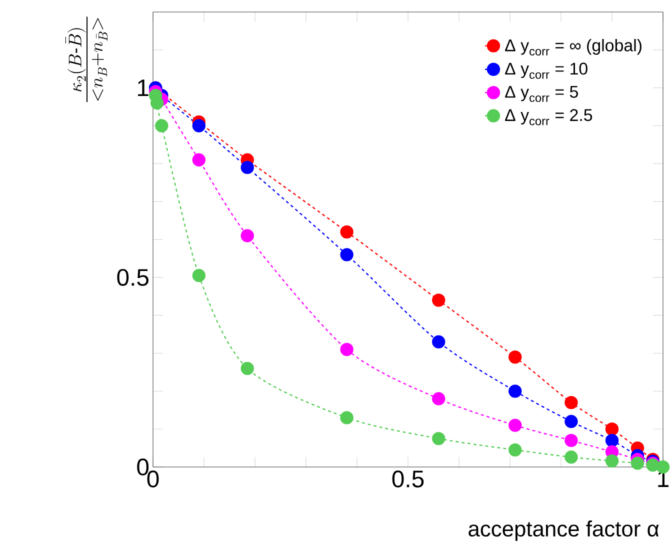 The width and height of the screenshot is (672, 554). I want to click on legend-label: Δ y$_{corr}$ = ∞ (global), so click(573, 47).